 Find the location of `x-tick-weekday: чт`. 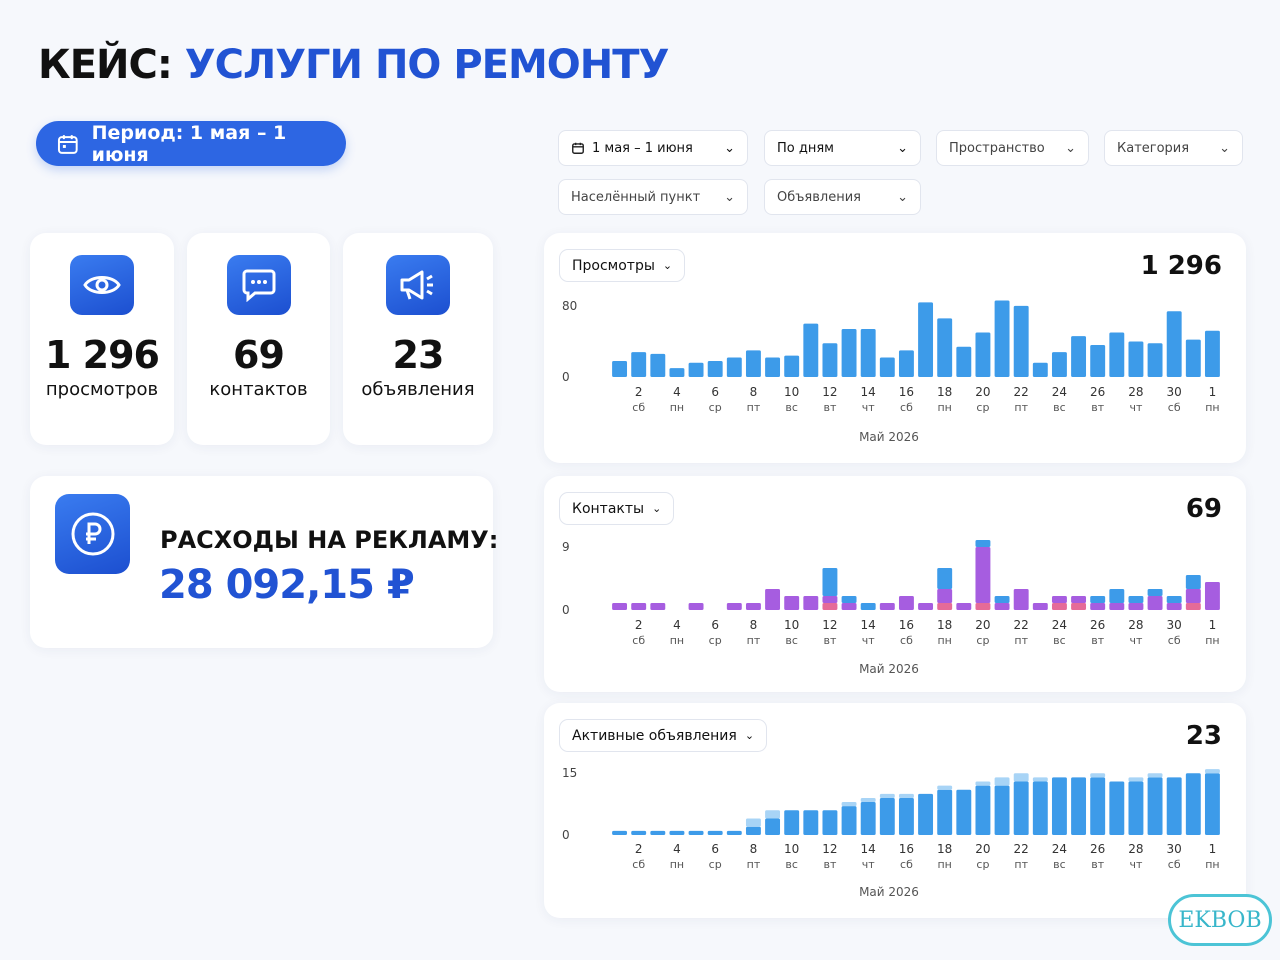

x-tick-weekday: чт is located at coordinates (868, 640).